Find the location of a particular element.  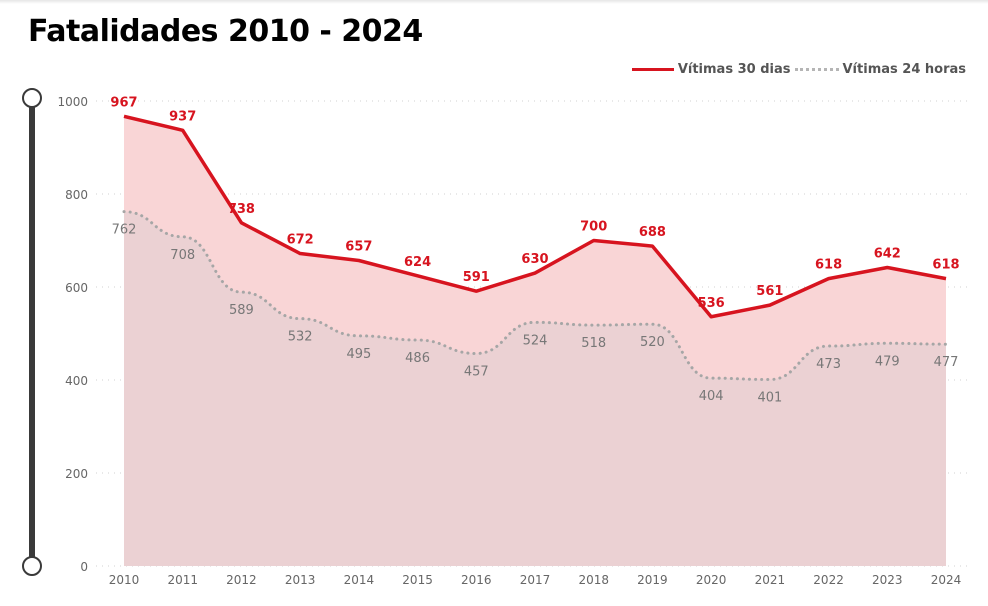

top-border is located at coordinates (494, 2).